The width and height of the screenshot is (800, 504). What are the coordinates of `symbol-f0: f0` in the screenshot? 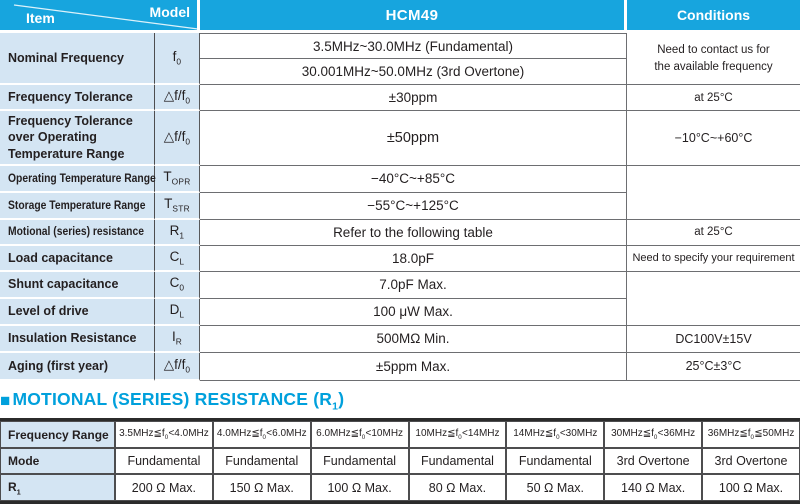 It's located at (177, 59).